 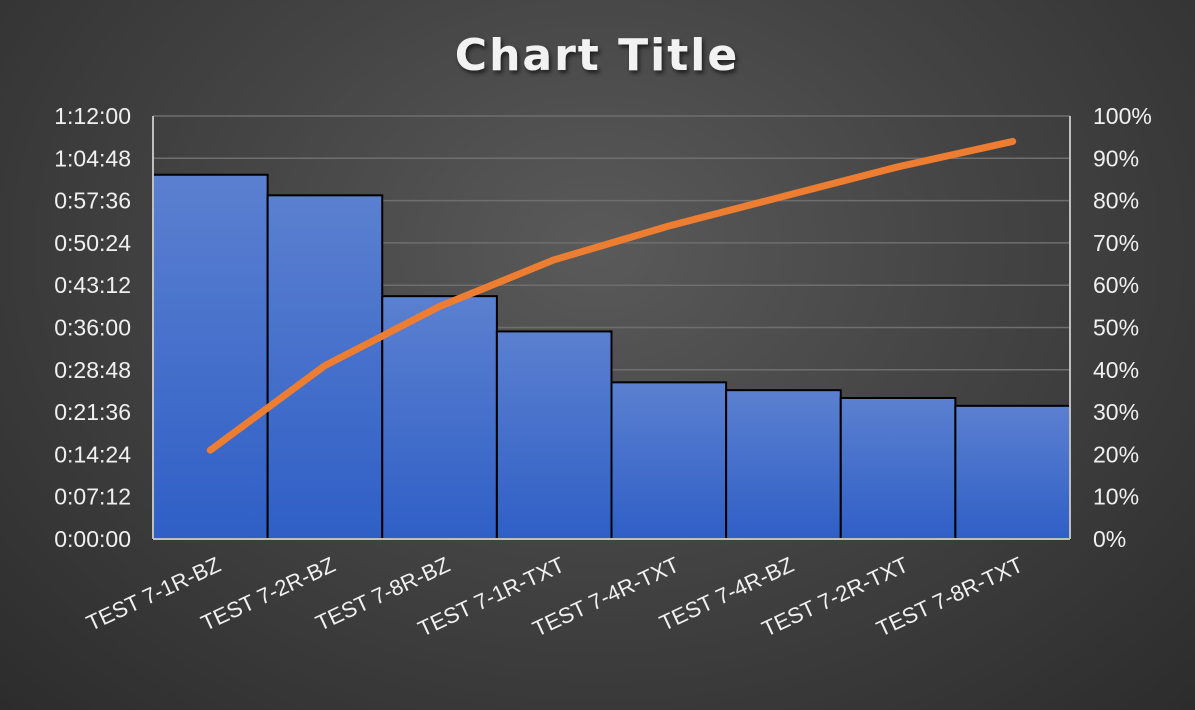 What do you see at coordinates (1116, 285) in the screenshot?
I see `y-right-tick-label: 60%` at bounding box center [1116, 285].